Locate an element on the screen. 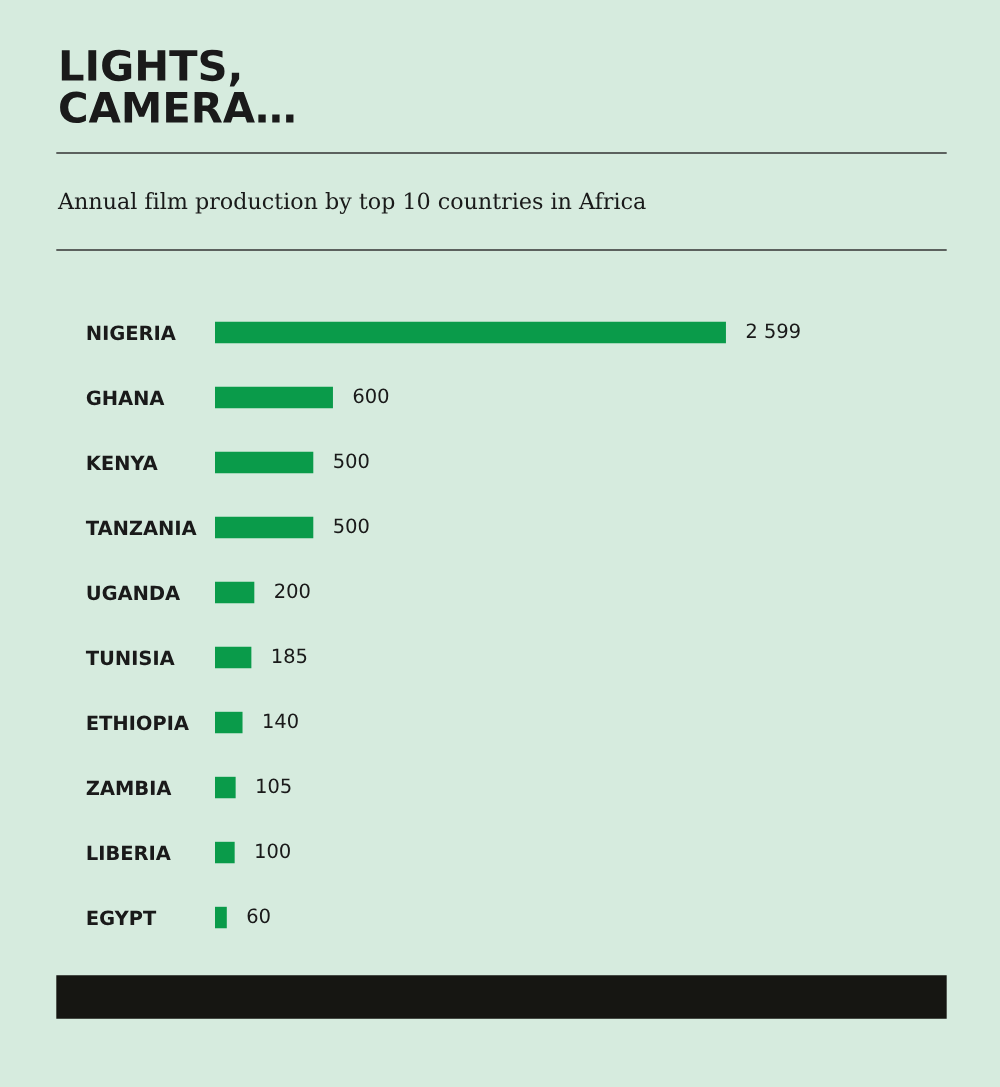 The width and height of the screenshot is (1000, 1087). data-label: 200 is located at coordinates (292, 591).